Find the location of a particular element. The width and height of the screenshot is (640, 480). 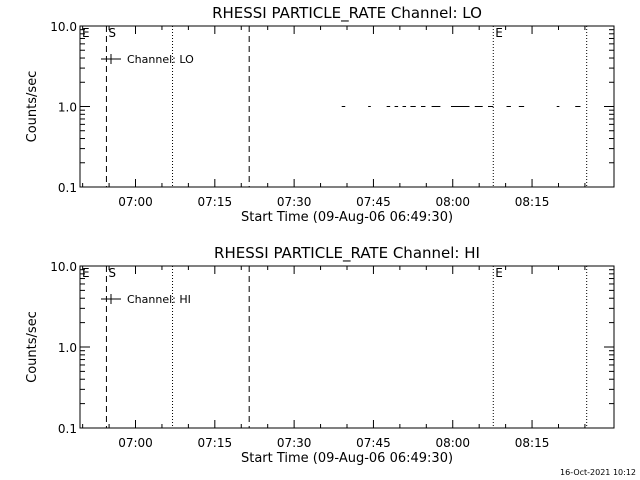

panel1-y-tick-label: 10.0 is located at coordinates (63, 27).